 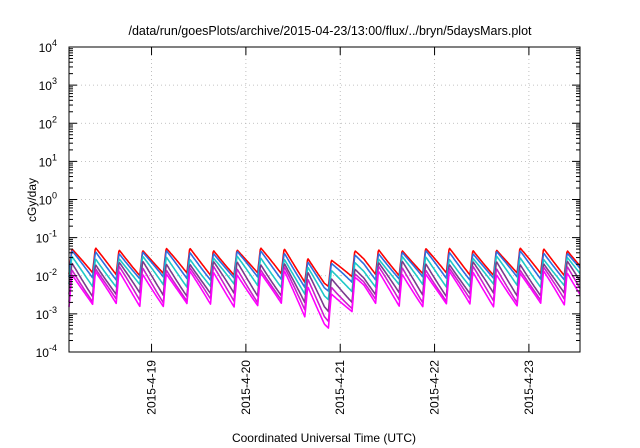 I want to click on x-axis-label: Coordinated Universal Time (UTC), so click(x=324, y=438).